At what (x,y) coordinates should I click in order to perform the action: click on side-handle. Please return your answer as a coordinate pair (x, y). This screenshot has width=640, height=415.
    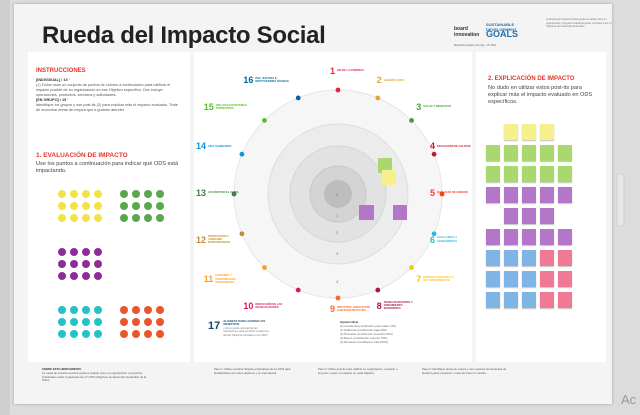
    Looking at the image, I should click on (621, 200).